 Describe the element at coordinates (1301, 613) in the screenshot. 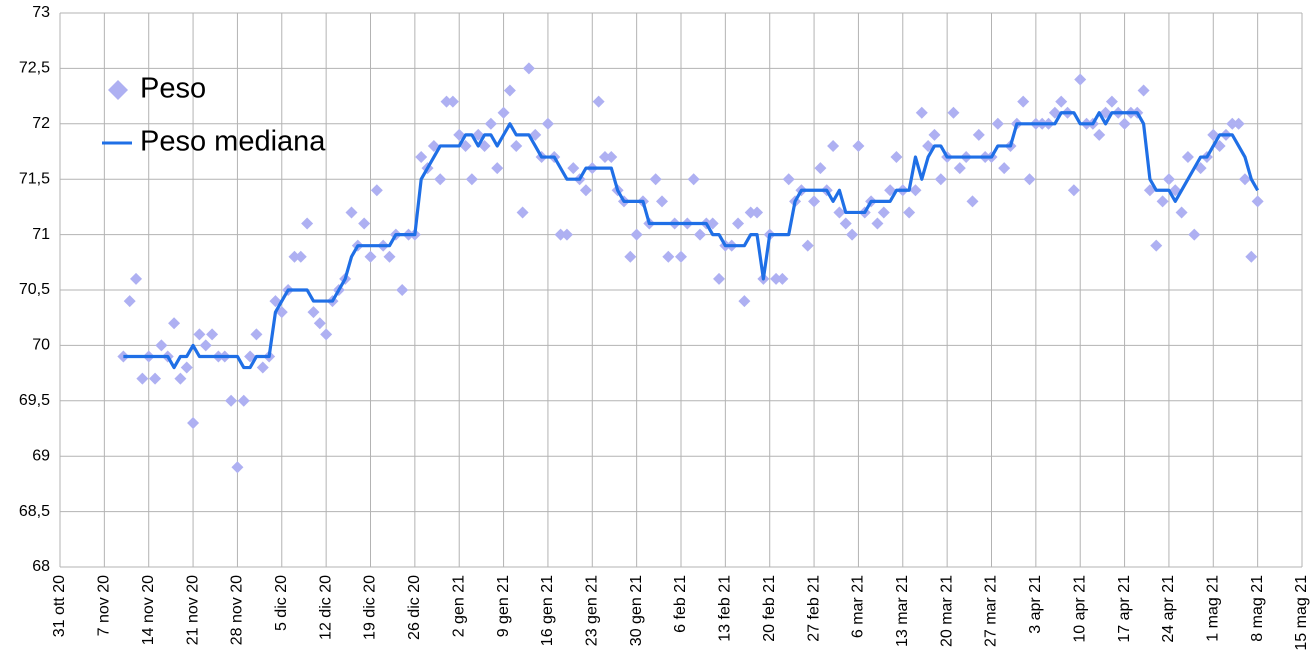

I see `x-tick-label: 15 mag 21` at that location.